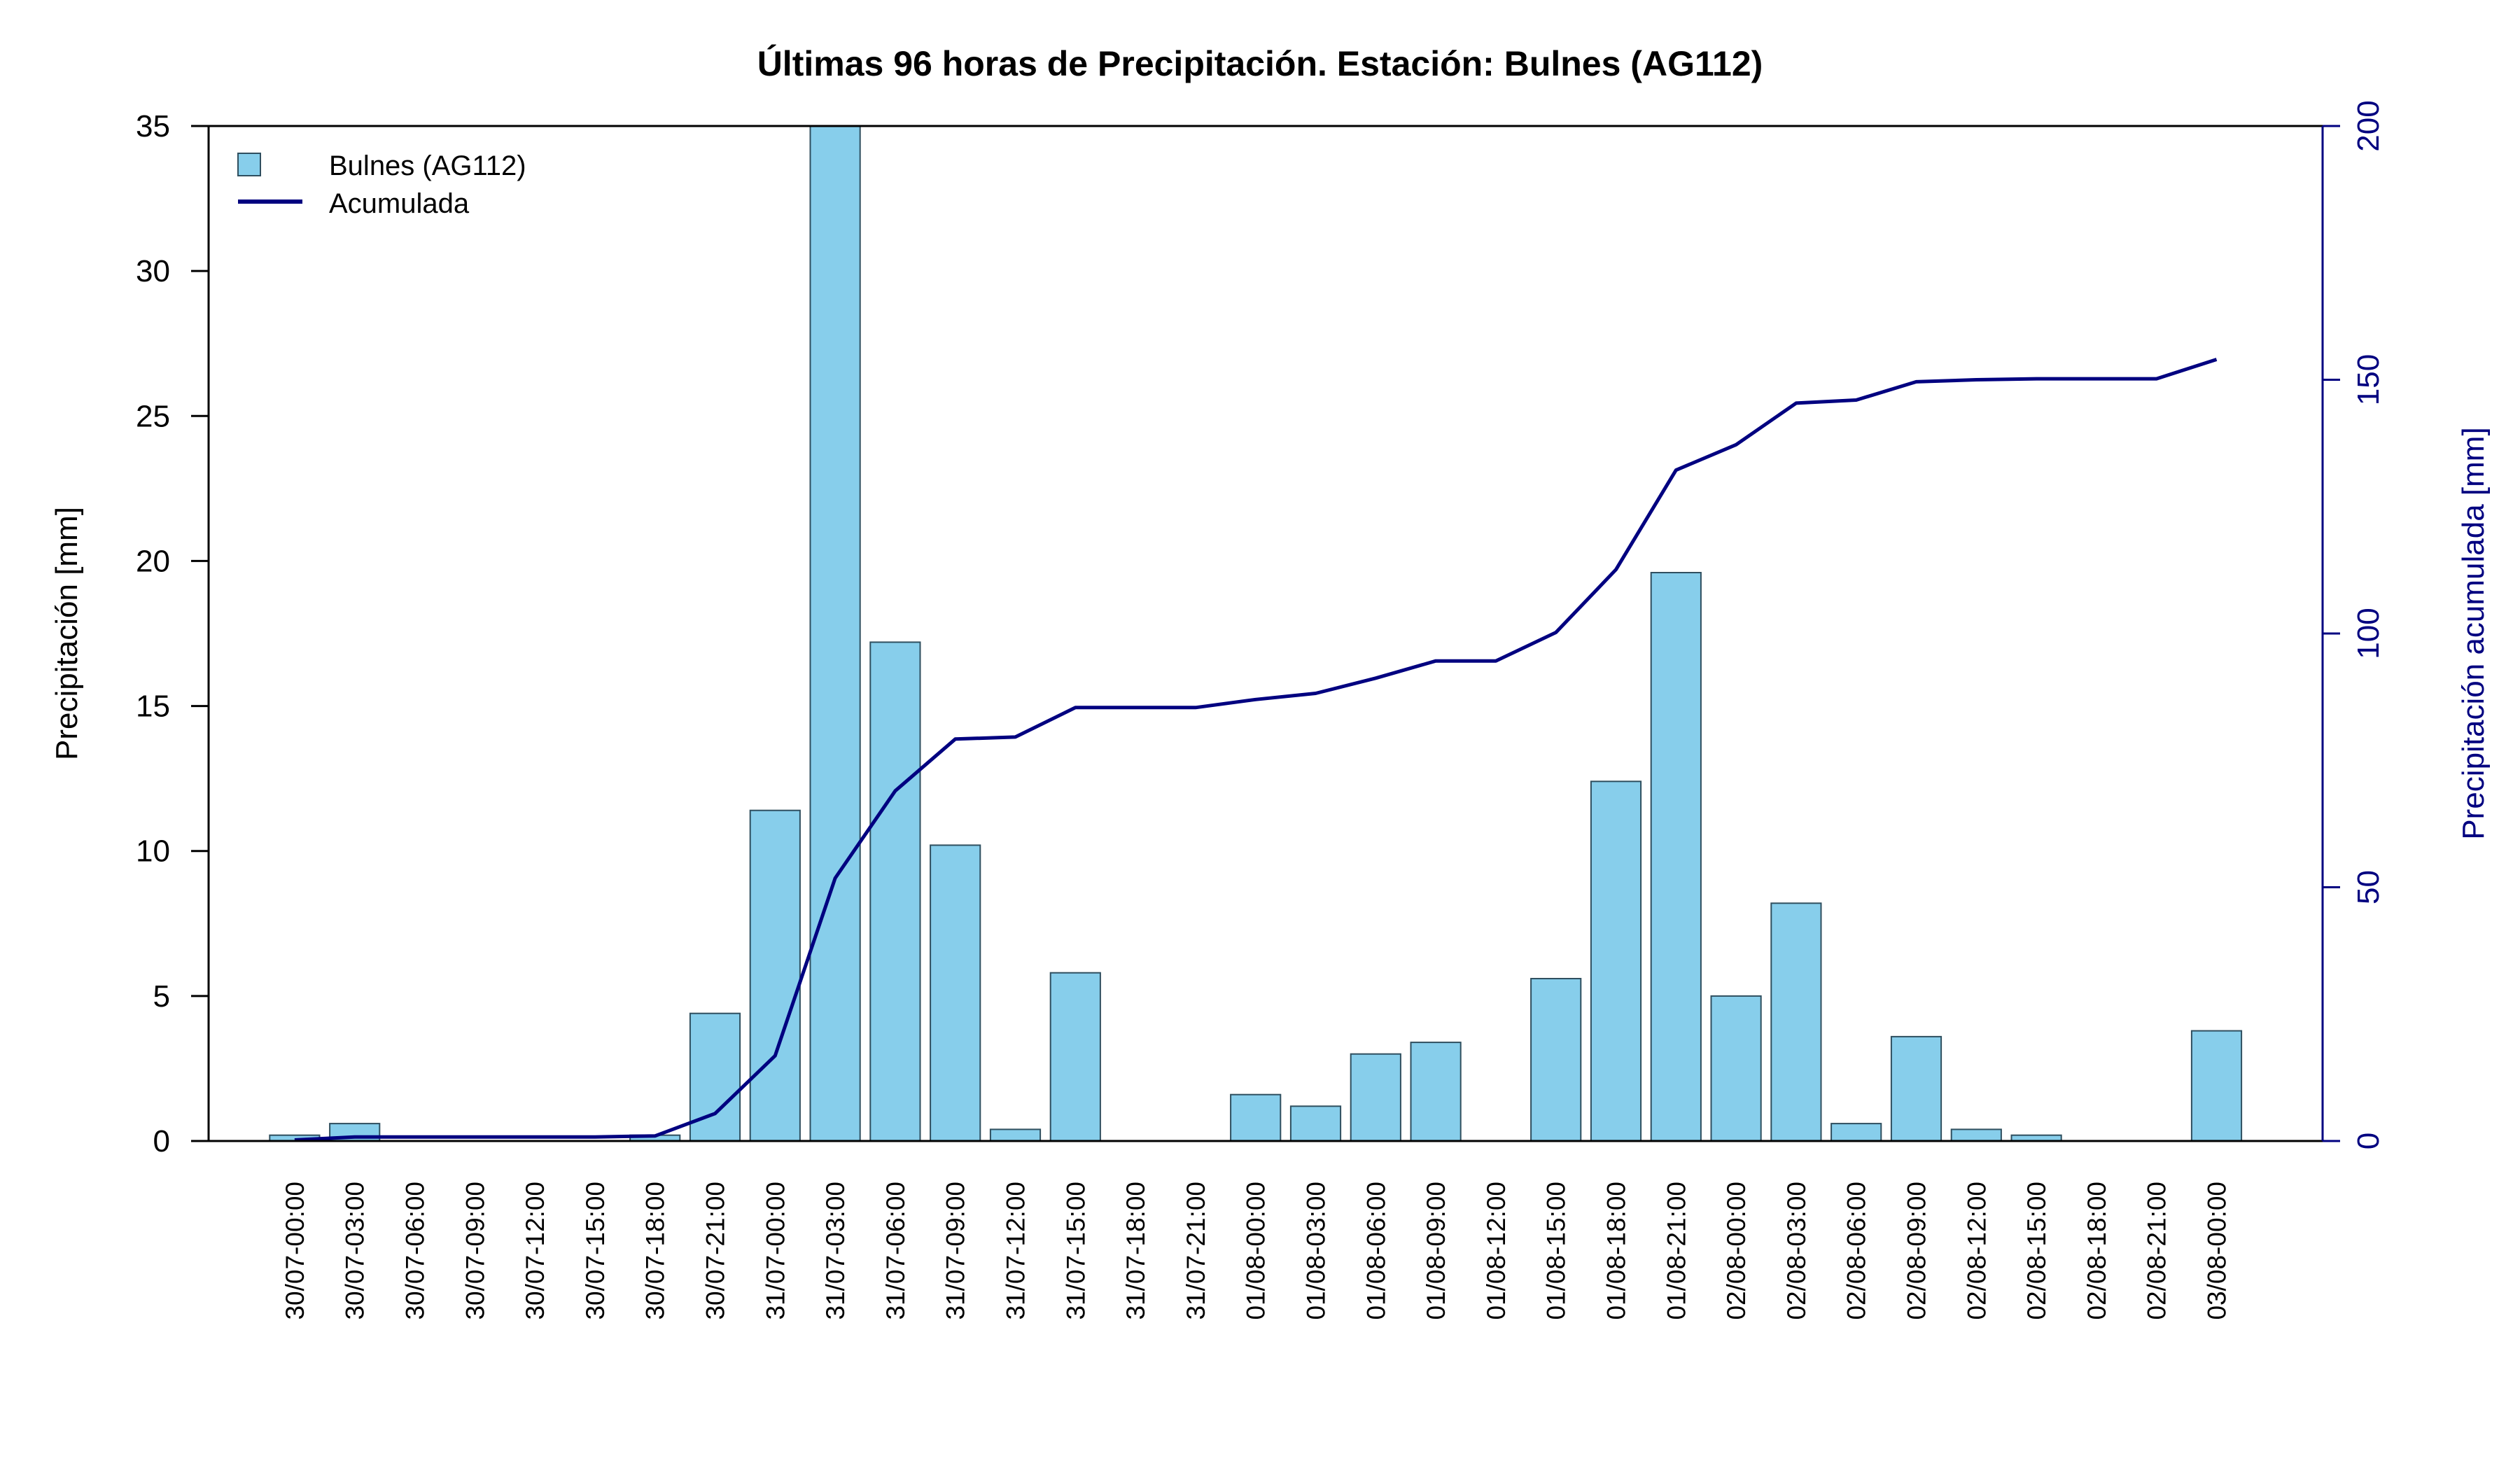  Describe the element at coordinates (355, 1251) in the screenshot. I see `x-tick-label: 30/07-03:00` at that location.